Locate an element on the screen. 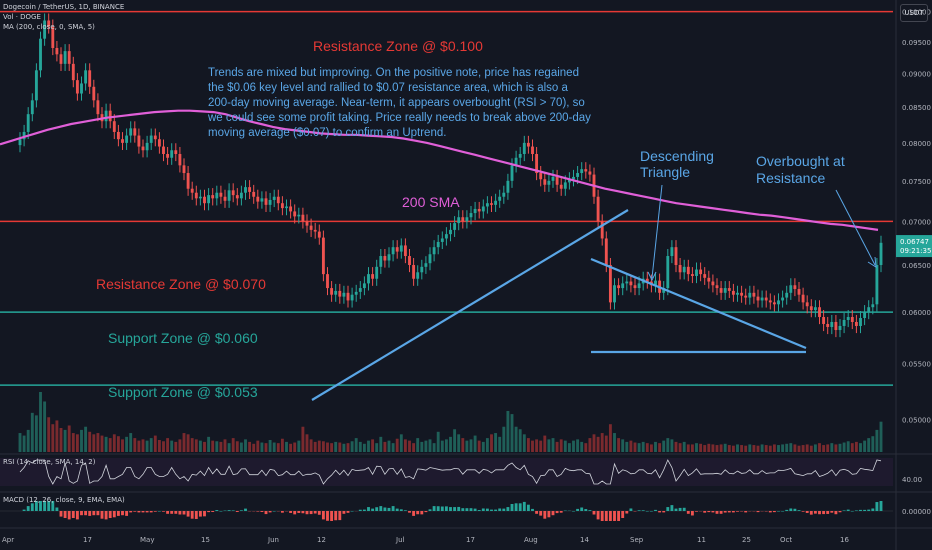  overbought-arrow is located at coordinates (855, 227).